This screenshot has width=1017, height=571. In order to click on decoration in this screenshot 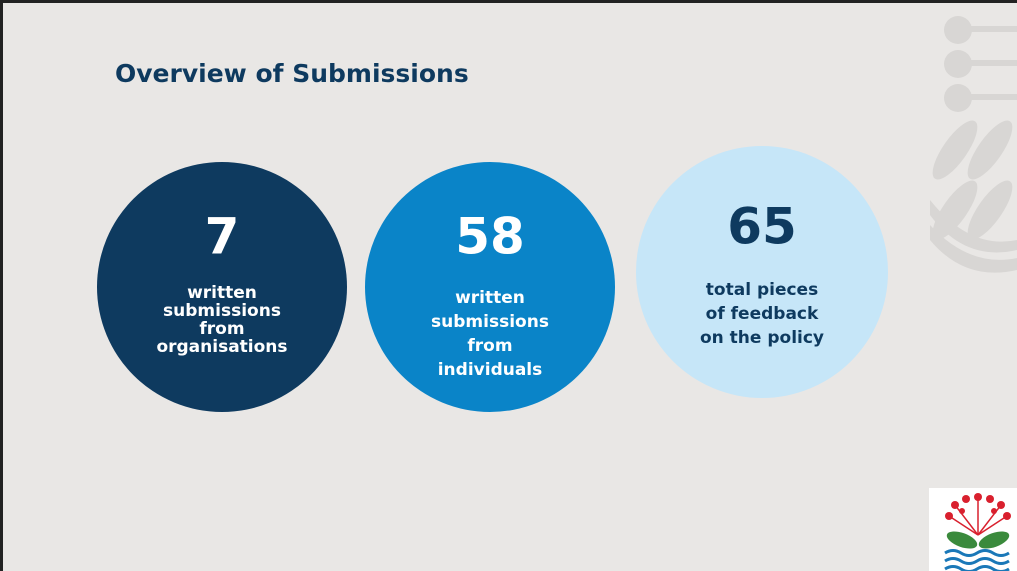, I will do `click(973, 144)`.